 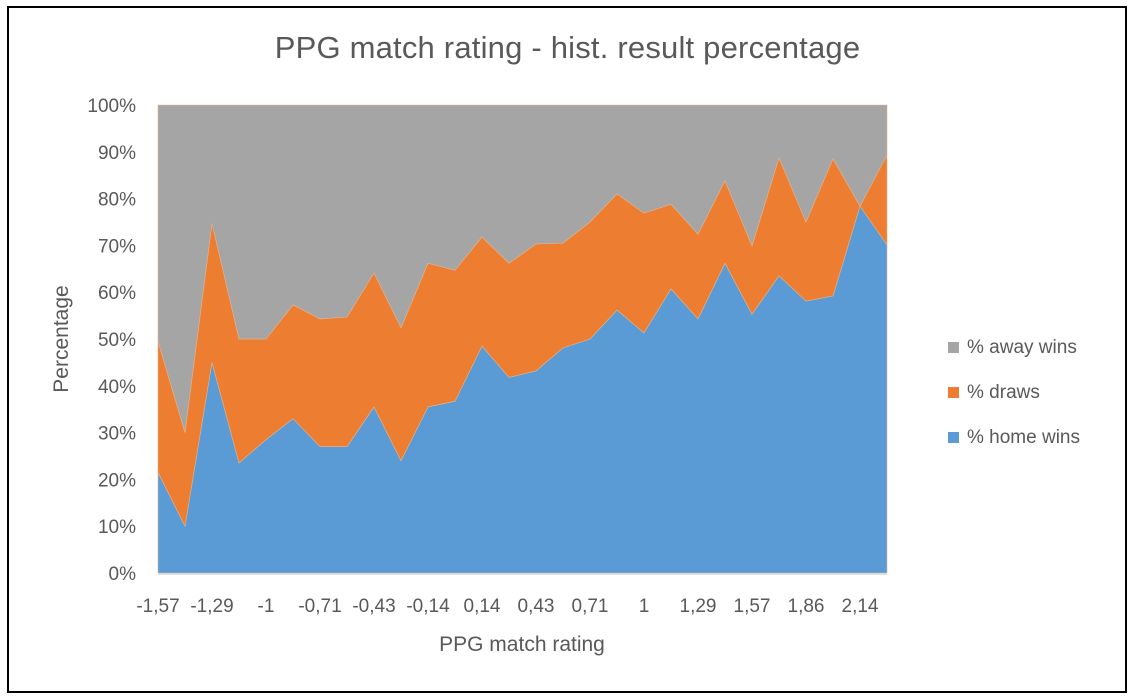 I want to click on y-axis-ticks: 0% 10% 20% 30% 40% 50% 60% 70% 80% 90% 100%, so click(x=111, y=340).